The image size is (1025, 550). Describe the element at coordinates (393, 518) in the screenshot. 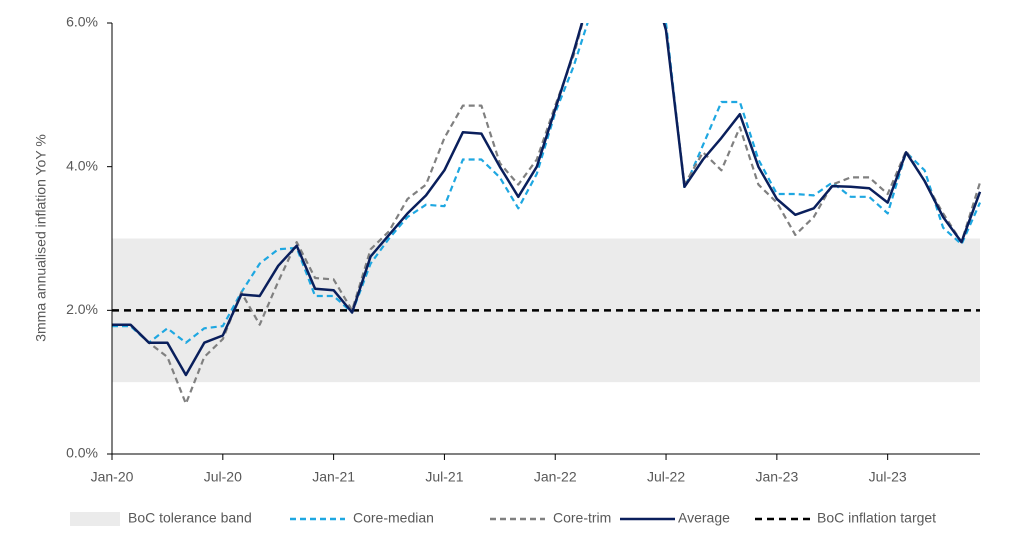

I see `legend-label: Core-median` at that location.